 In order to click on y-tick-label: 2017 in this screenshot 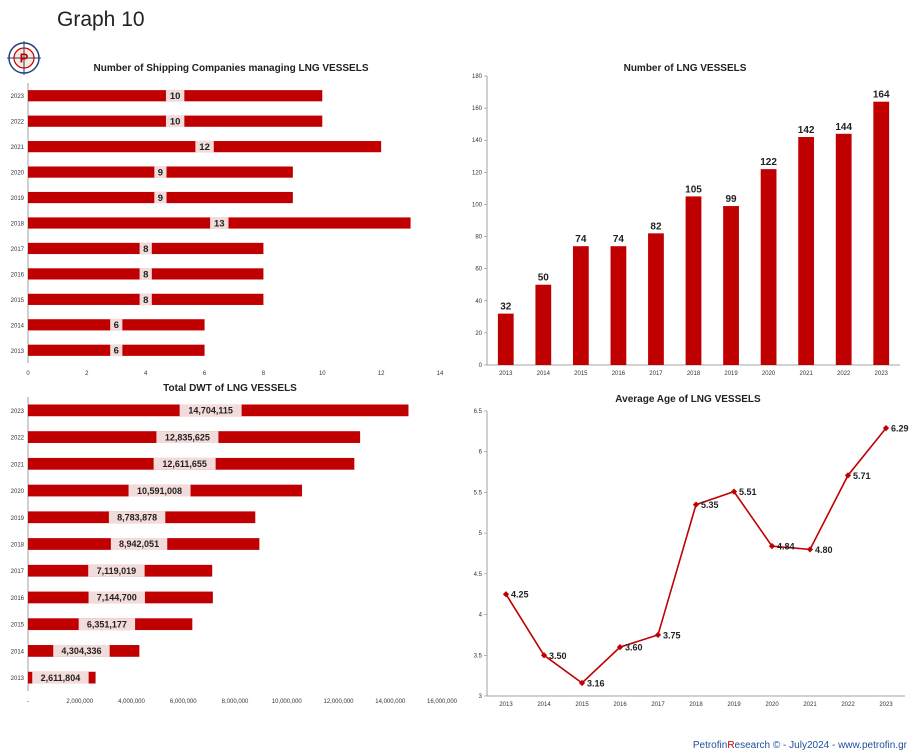, I will do `click(18, 250)`.